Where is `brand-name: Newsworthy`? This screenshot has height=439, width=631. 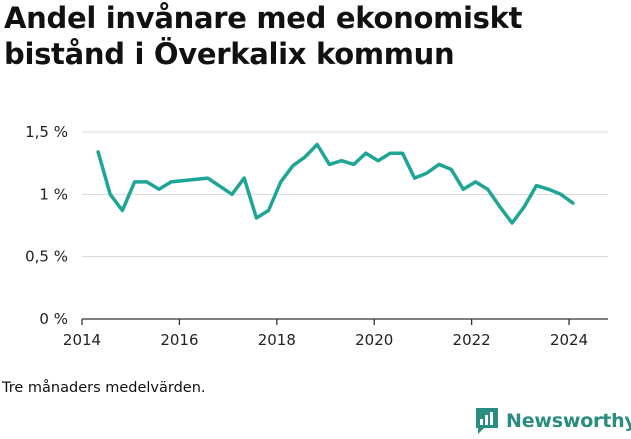
brand-name: Newsworthy is located at coordinates (568, 421).